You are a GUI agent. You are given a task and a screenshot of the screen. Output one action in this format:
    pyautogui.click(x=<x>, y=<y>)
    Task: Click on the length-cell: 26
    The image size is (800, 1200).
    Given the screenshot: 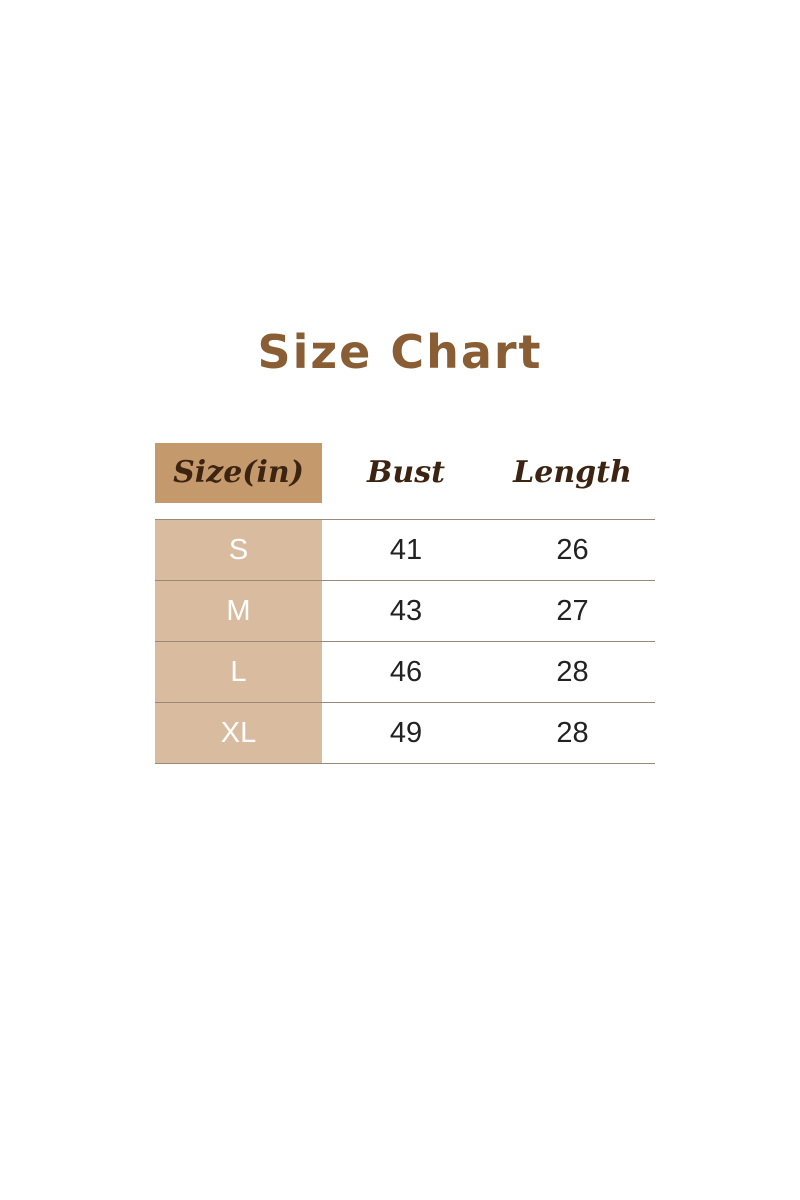 What is the action you would take?
    pyautogui.click(x=572, y=550)
    